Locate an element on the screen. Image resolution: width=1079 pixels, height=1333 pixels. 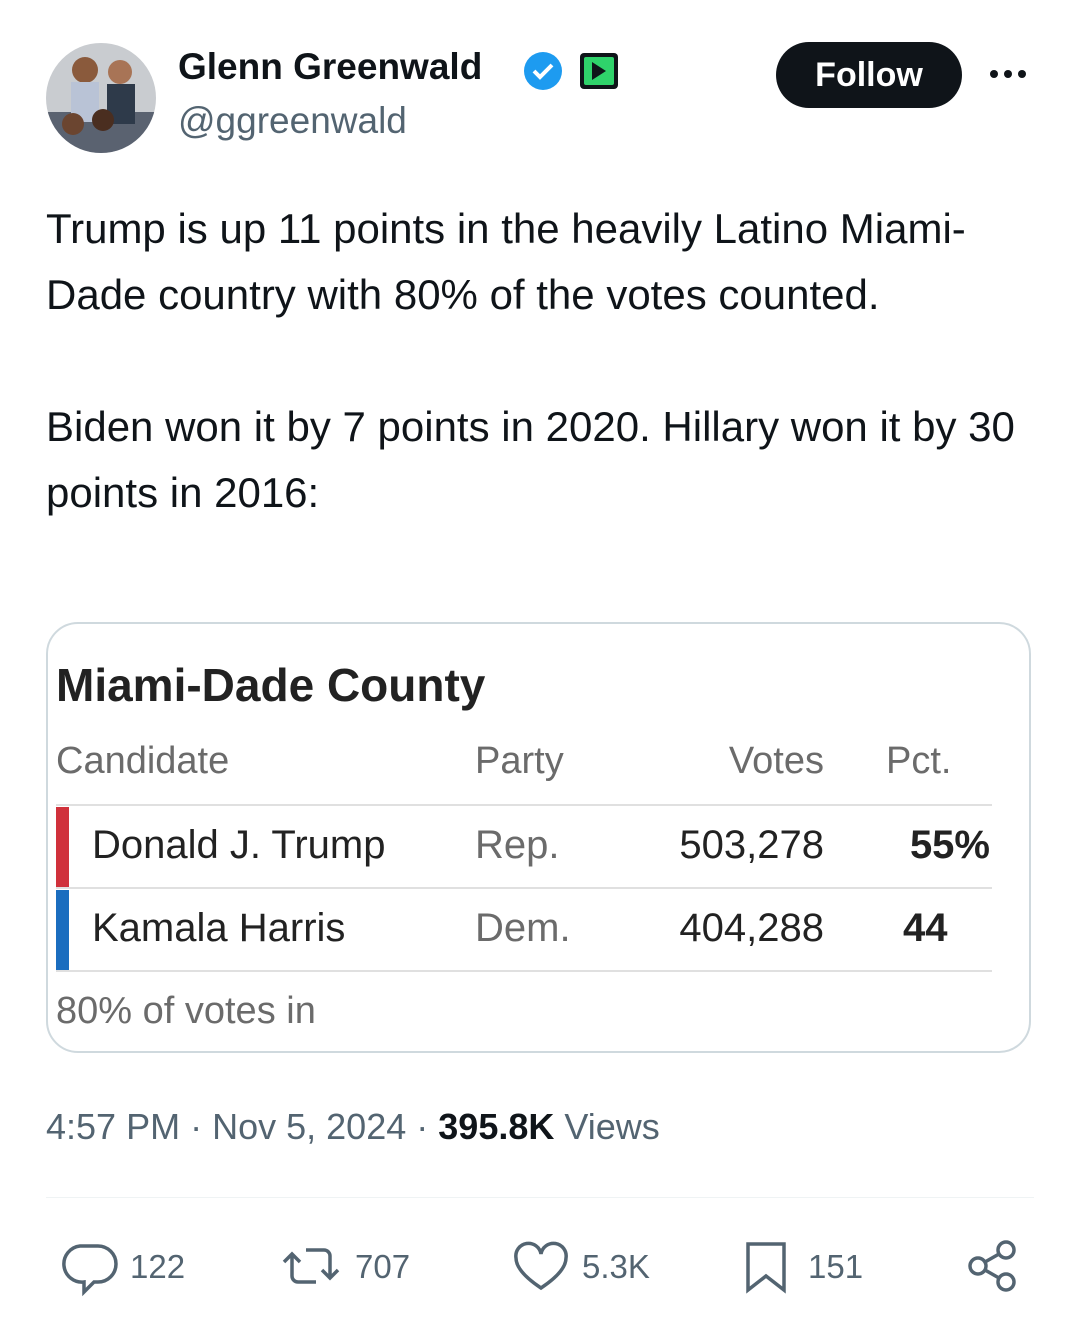
date: Nov 5, 2024 is located at coordinates (309, 1126).